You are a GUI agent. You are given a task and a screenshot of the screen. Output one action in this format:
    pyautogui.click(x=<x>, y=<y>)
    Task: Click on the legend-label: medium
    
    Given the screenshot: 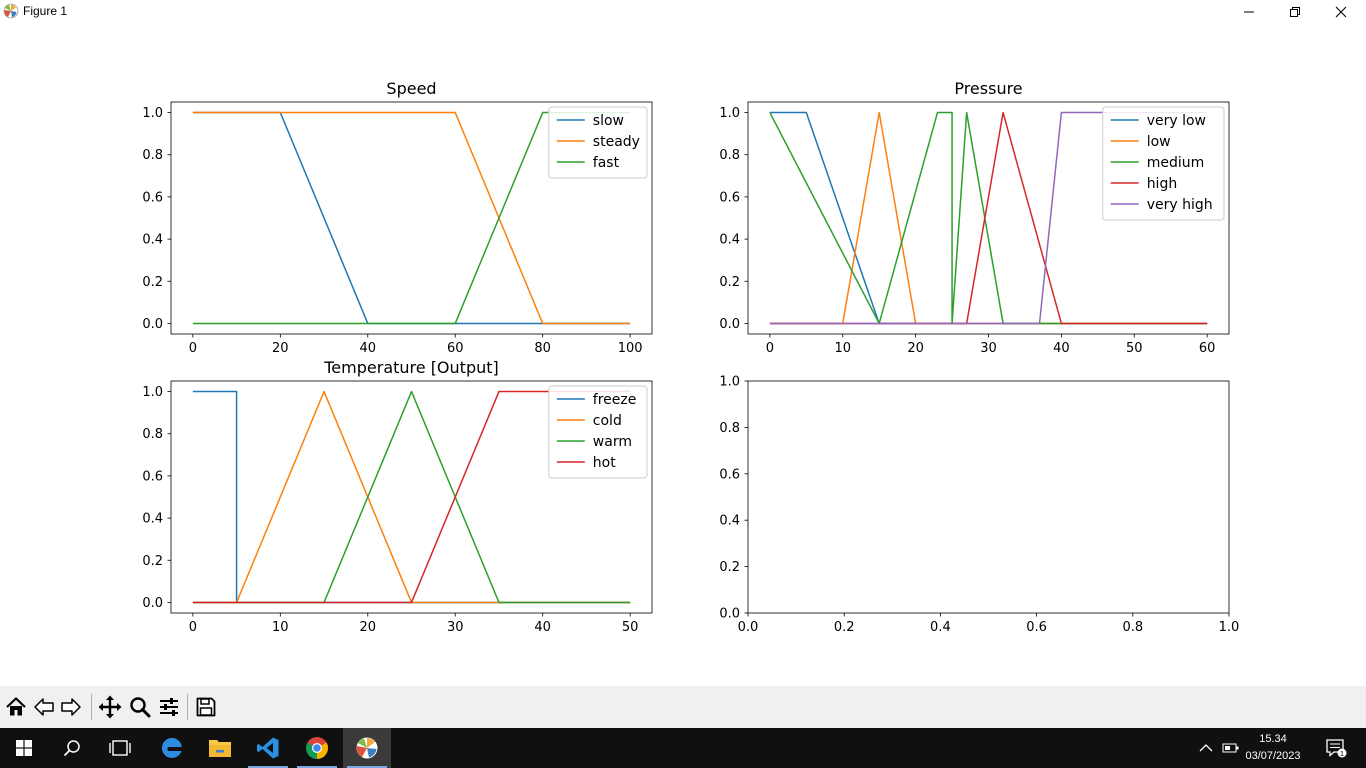 What is the action you would take?
    pyautogui.click(x=1176, y=163)
    